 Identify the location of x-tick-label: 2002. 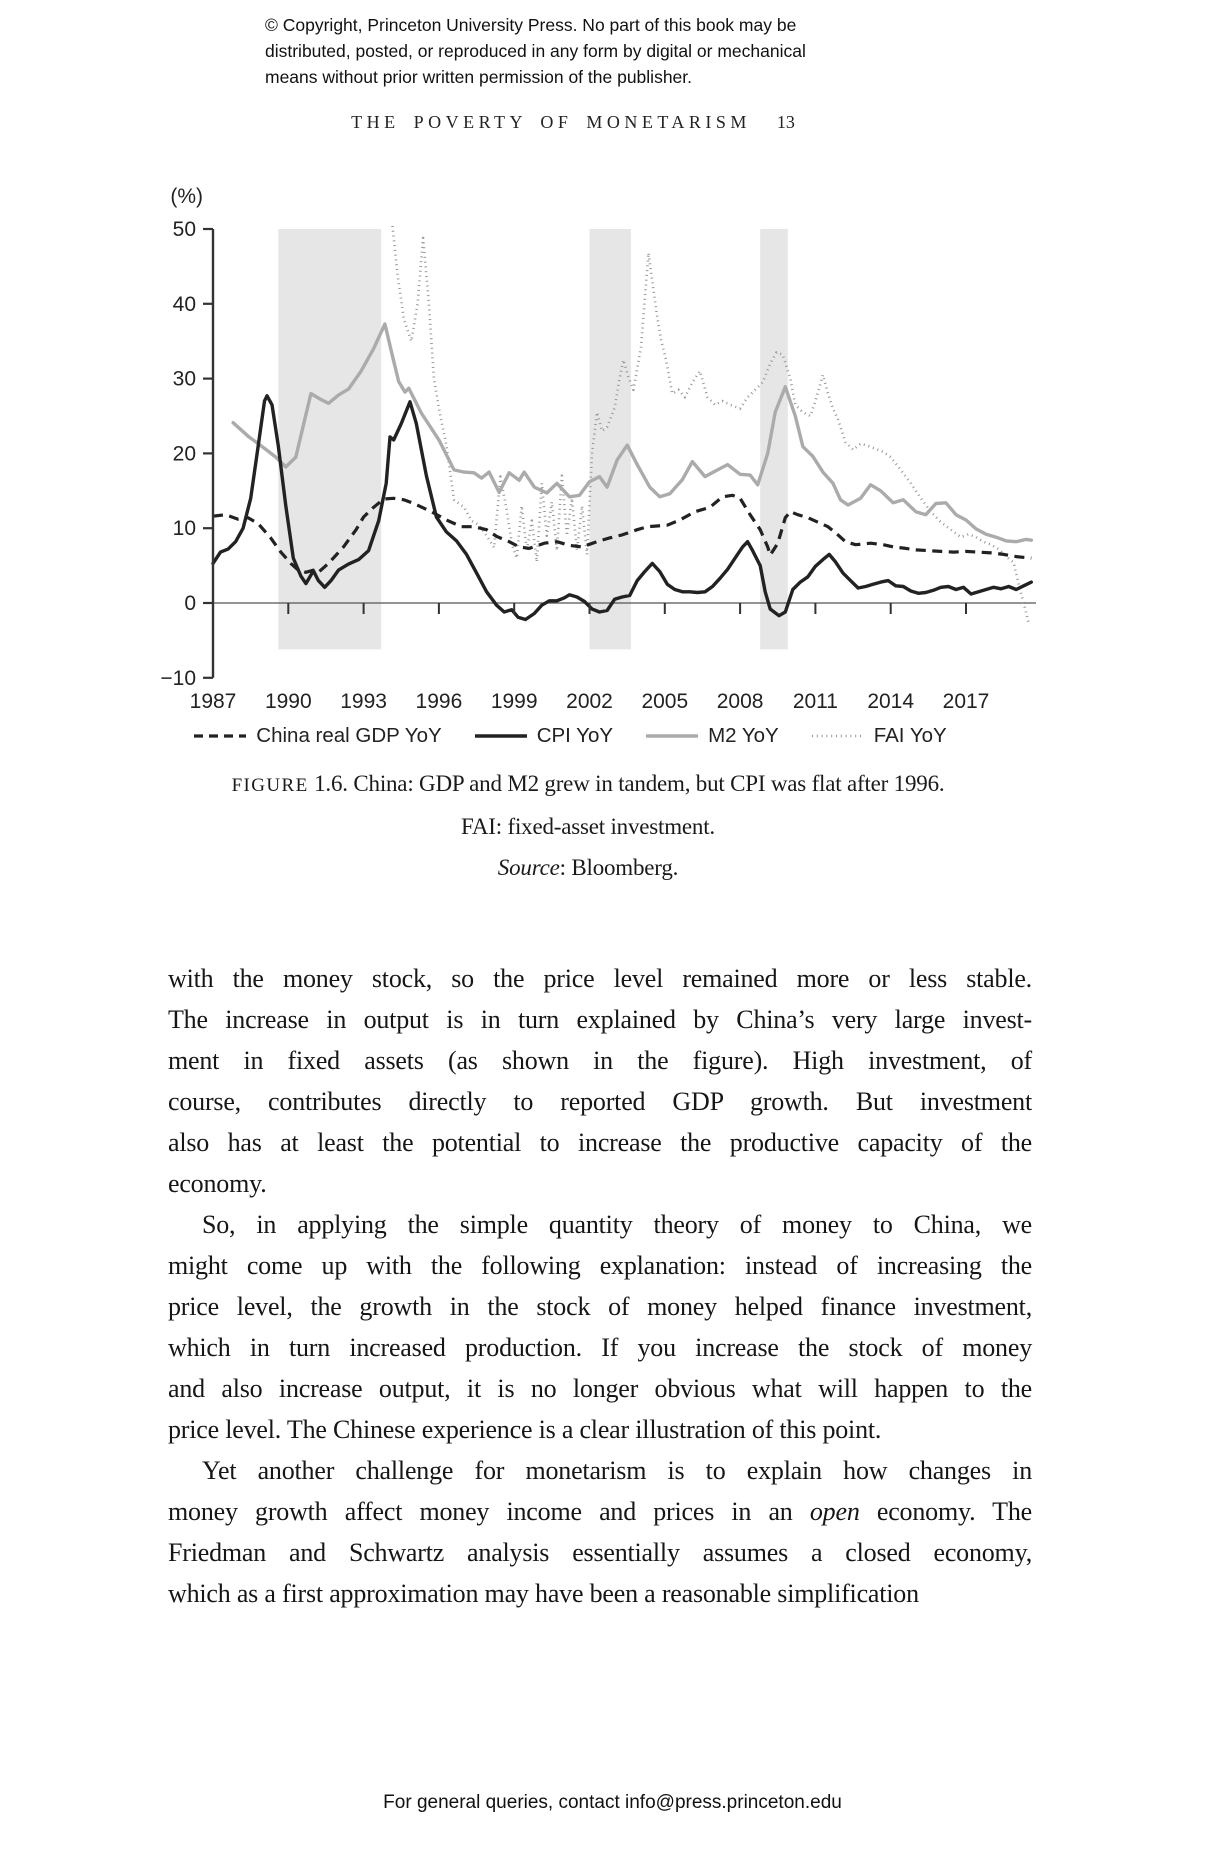
(589, 701).